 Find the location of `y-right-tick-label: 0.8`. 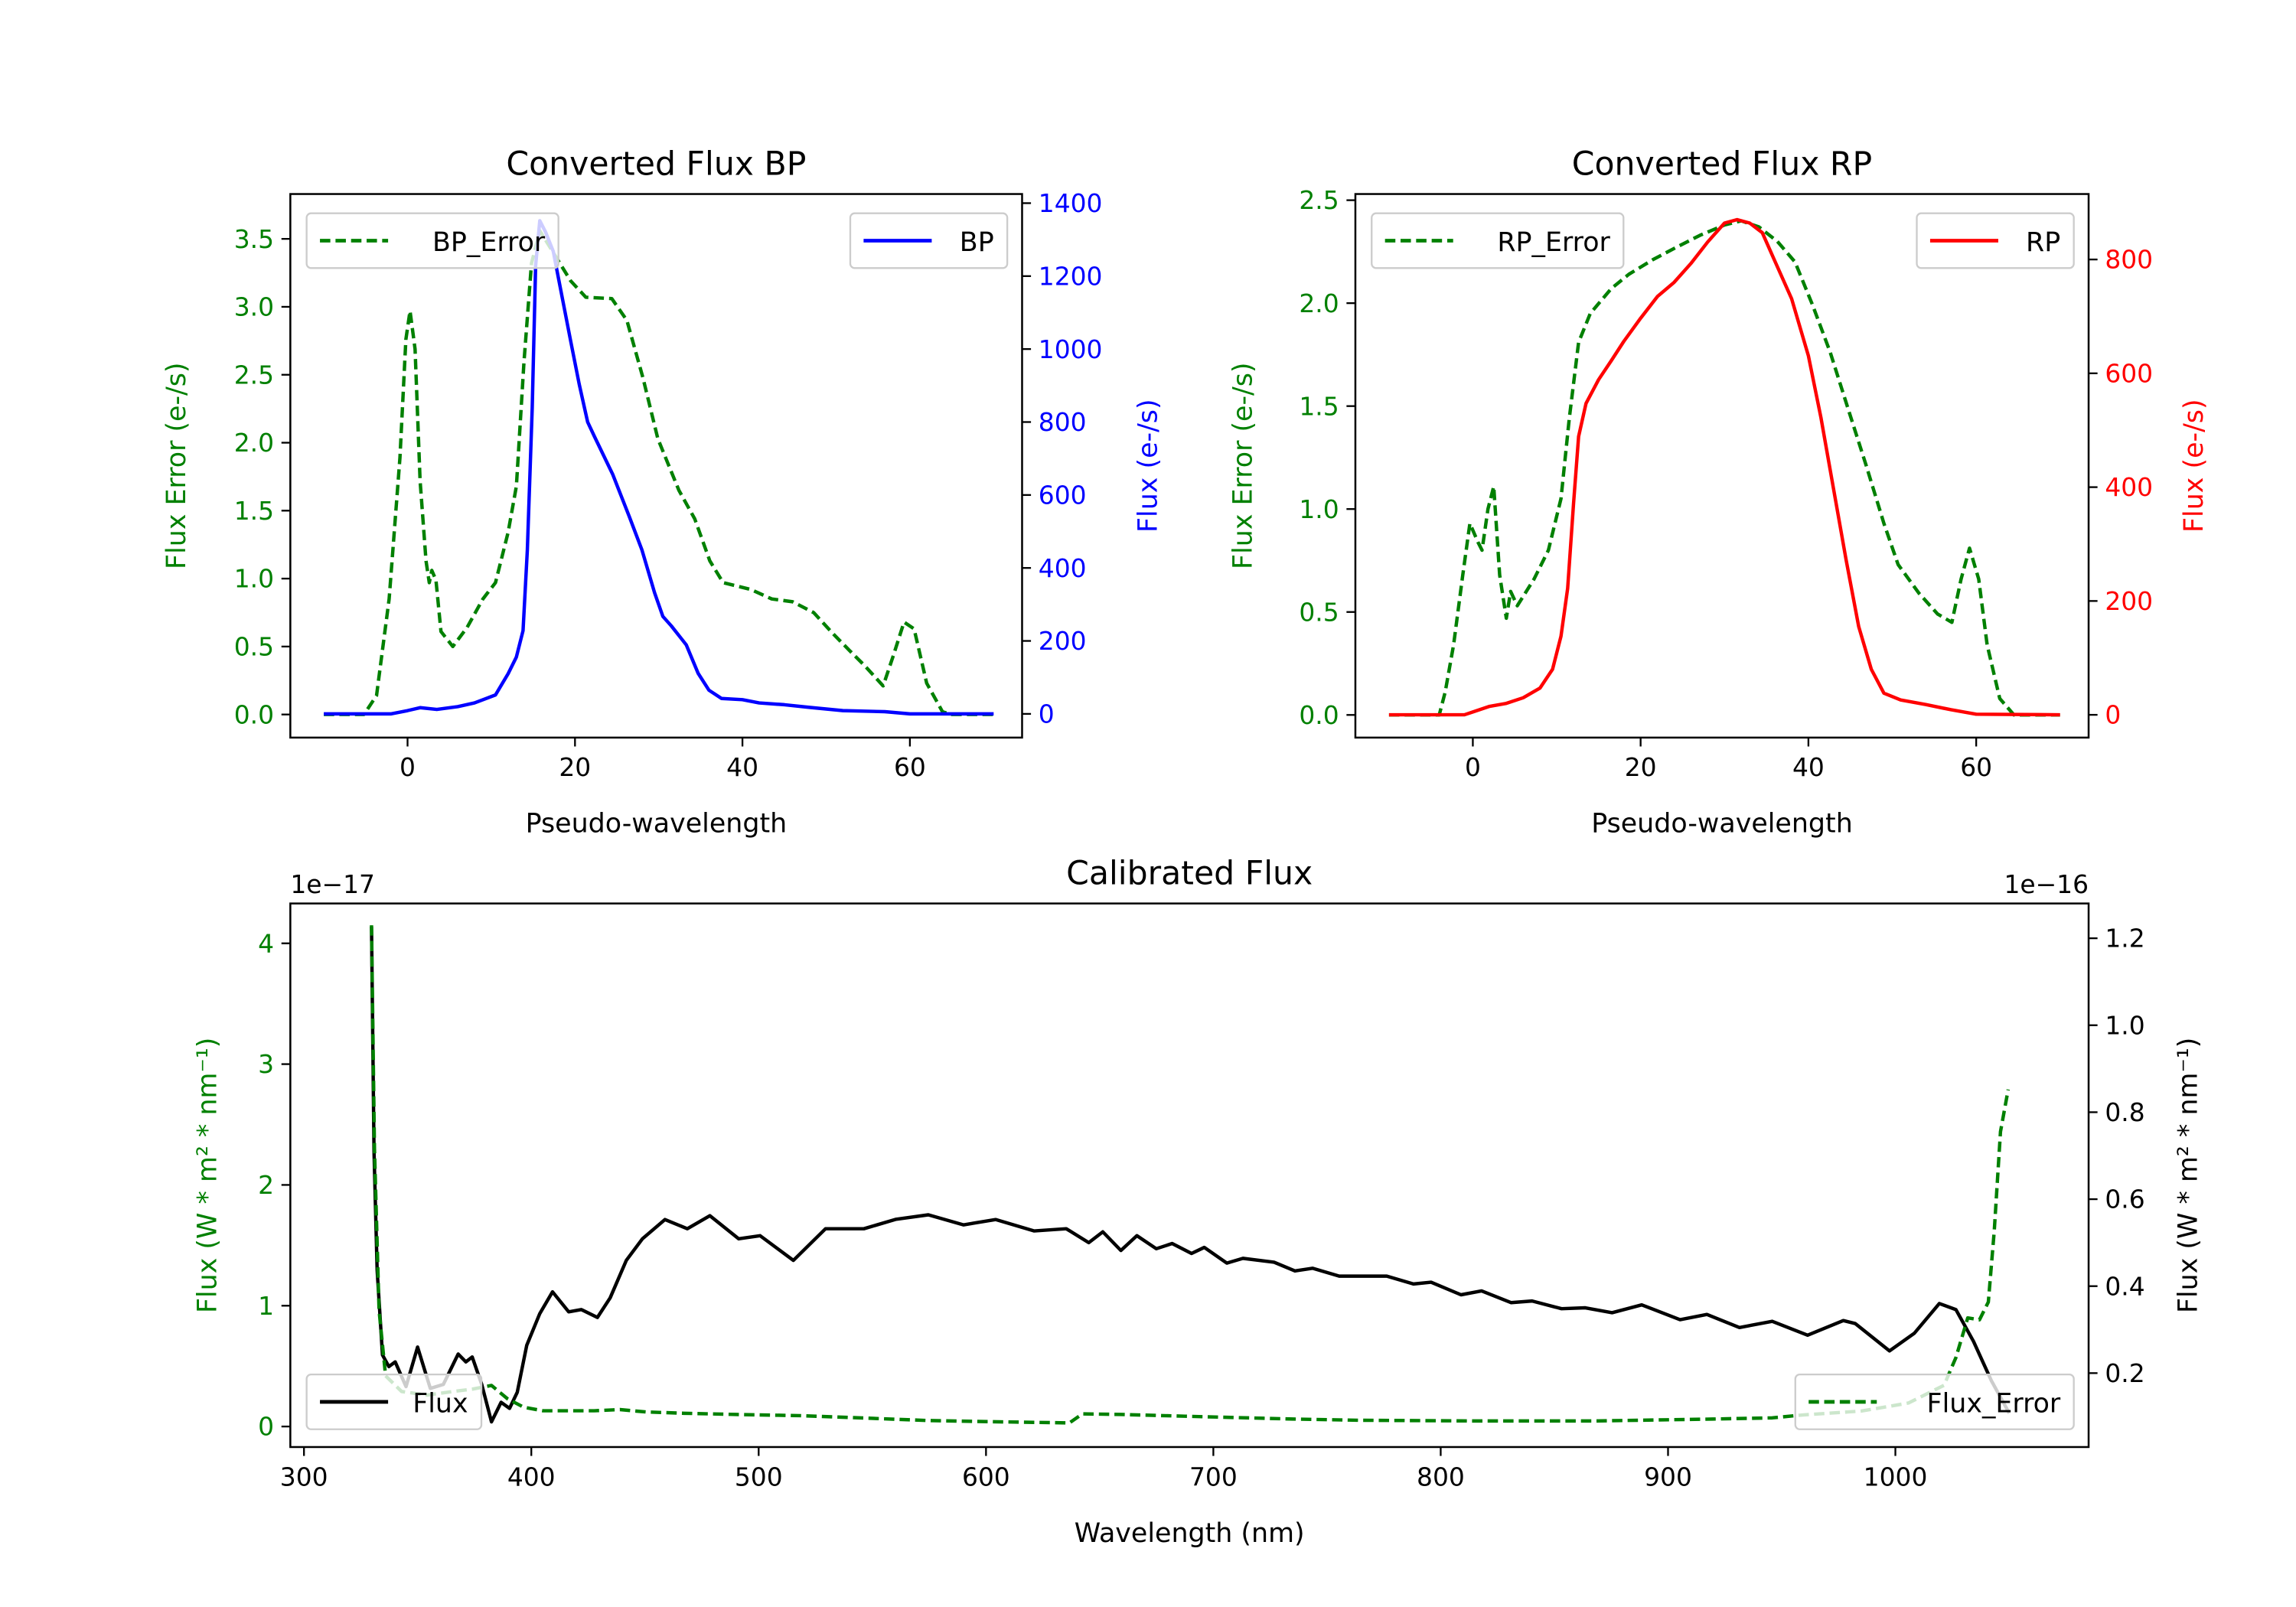

y-right-tick-label: 0.8 is located at coordinates (2124, 1112).